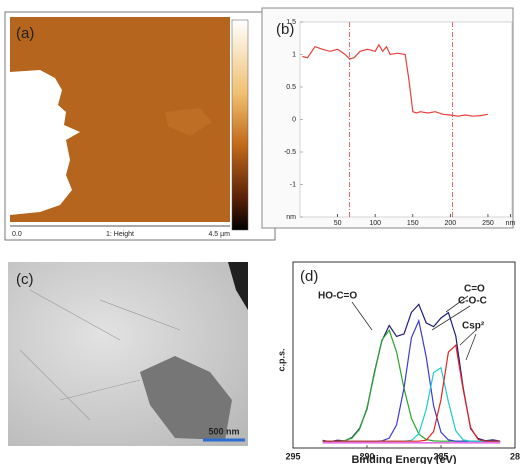  I want to click on tem-wrinkle, so click(100, 355).